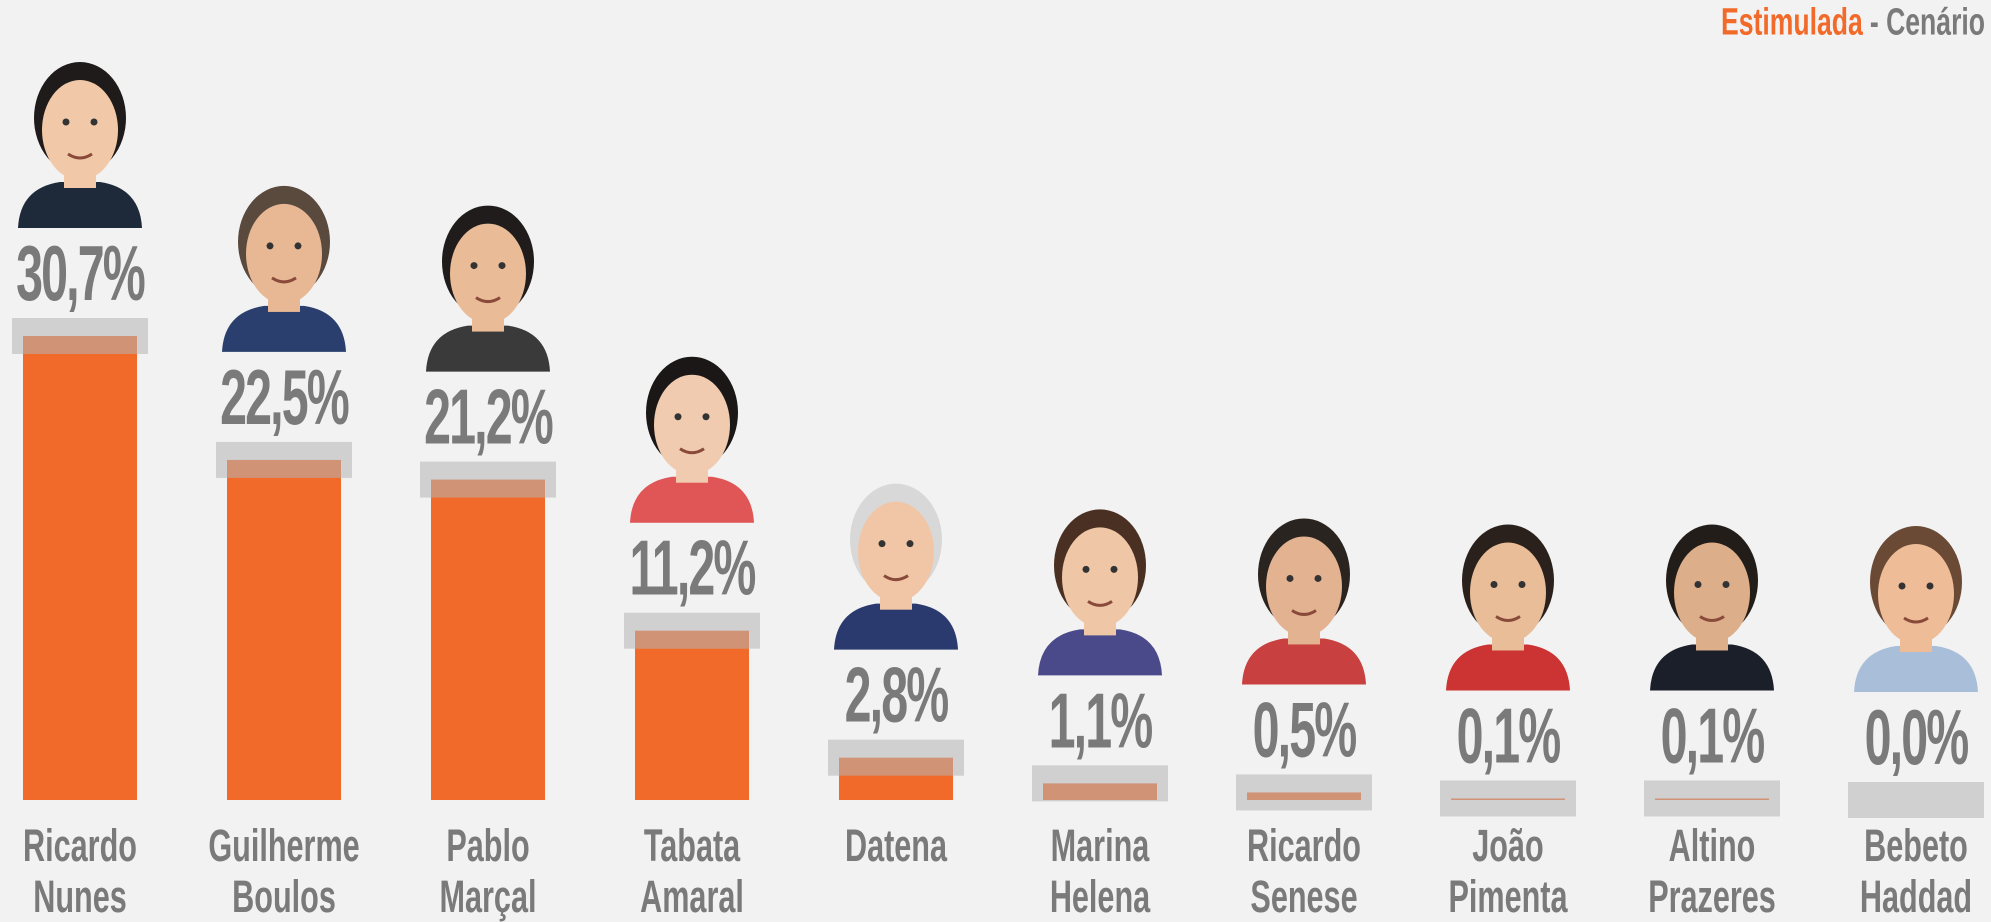 The height and width of the screenshot is (922, 1991). I want to click on x-tick-label: Ricardo Nunes, so click(80, 871).